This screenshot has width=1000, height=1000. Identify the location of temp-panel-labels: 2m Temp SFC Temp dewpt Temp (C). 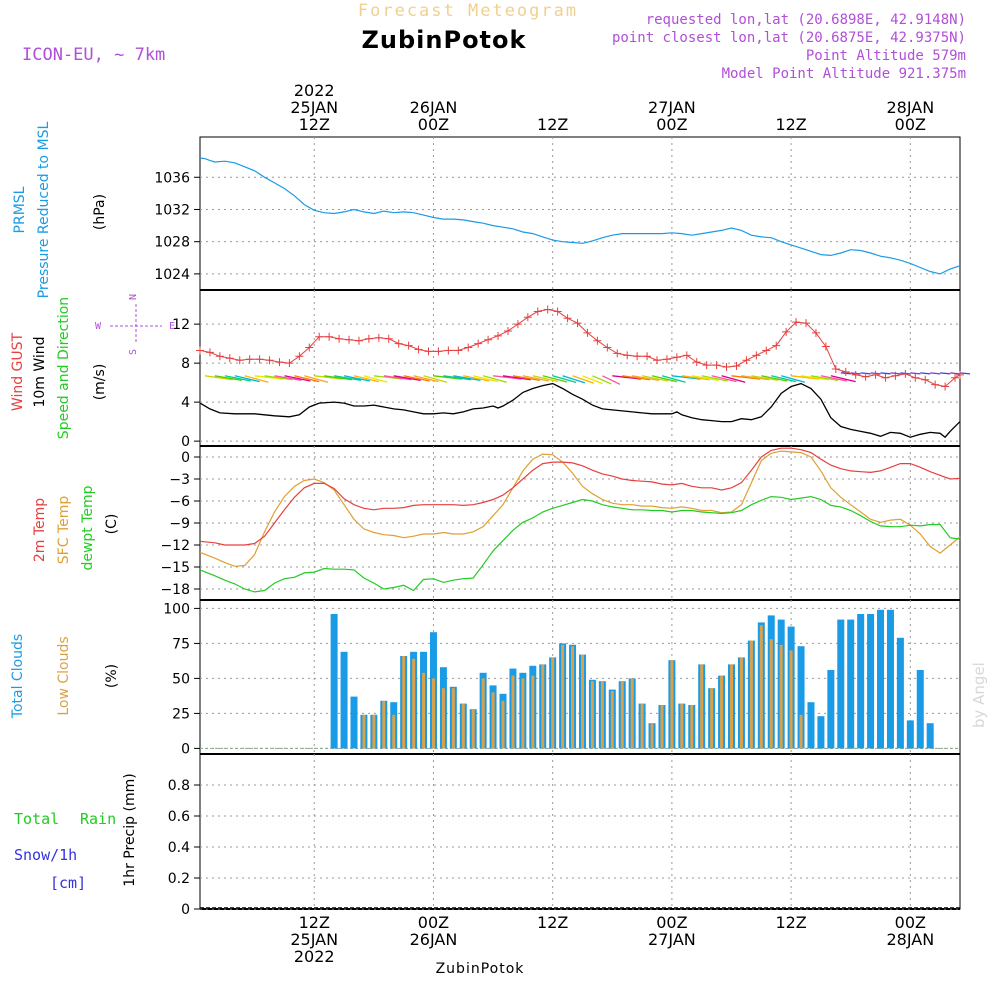
(76, 527).